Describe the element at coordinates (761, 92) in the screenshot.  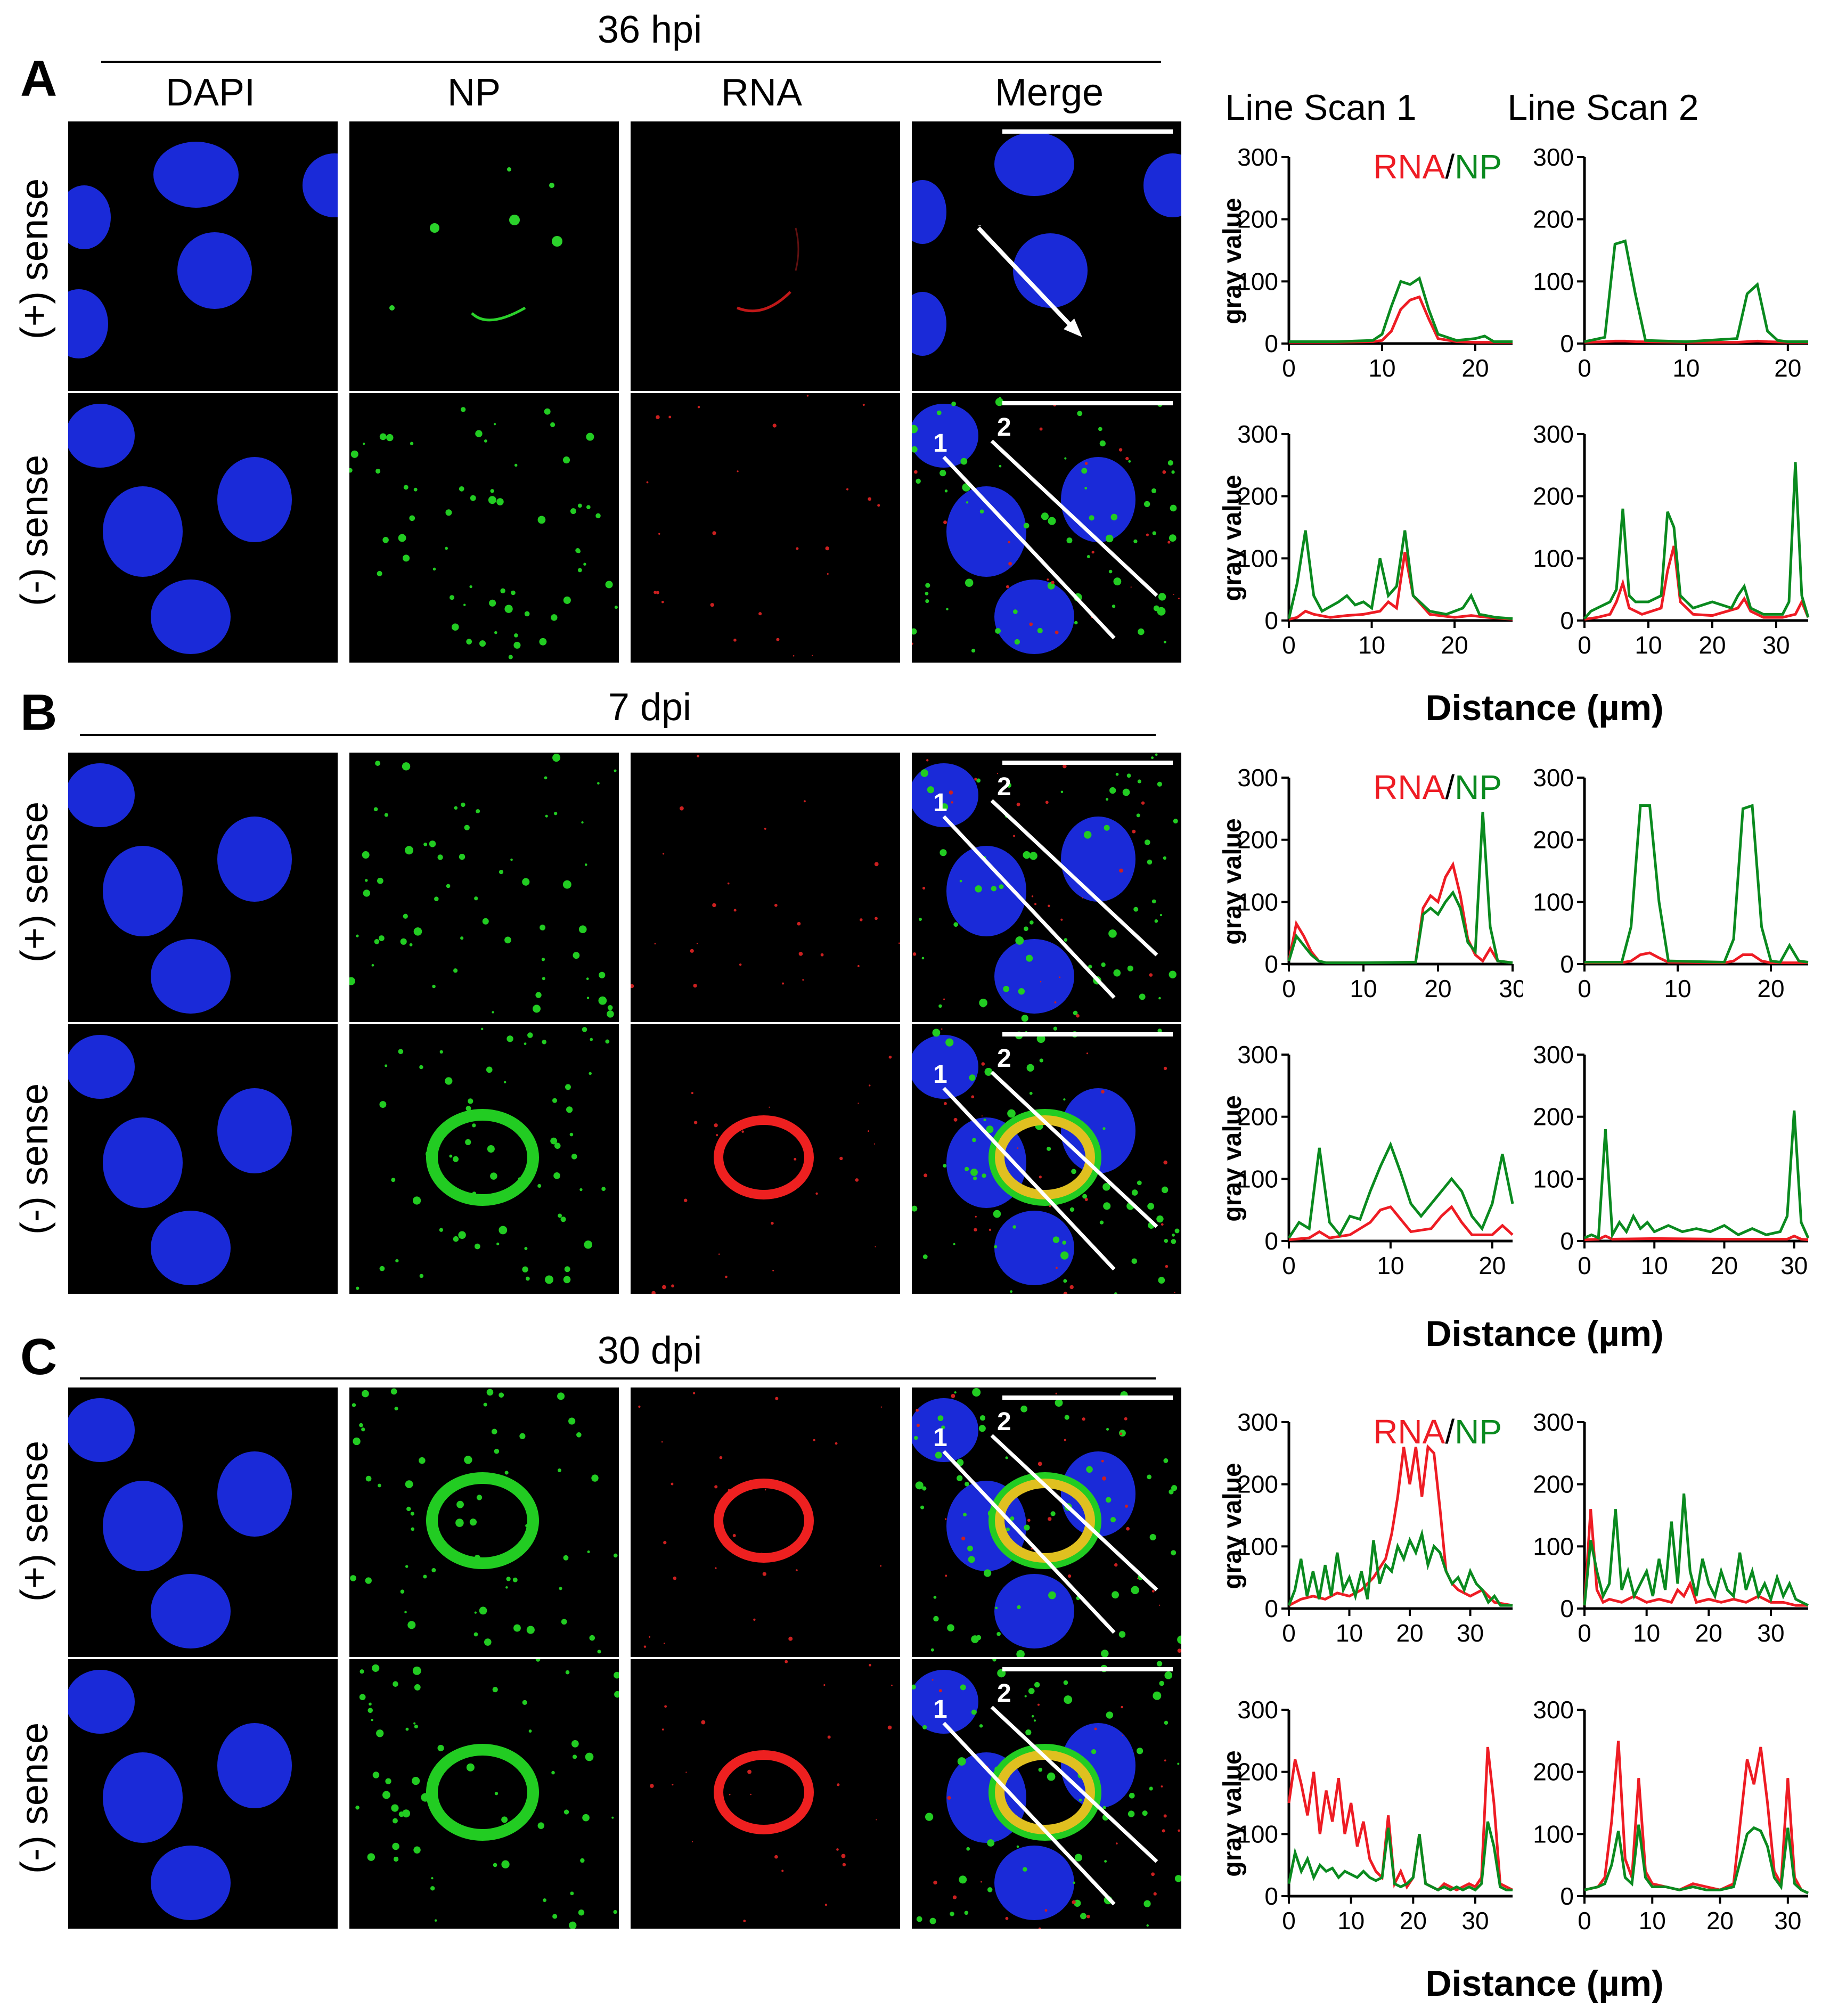
I see `col-header-rna: RNA` at that location.